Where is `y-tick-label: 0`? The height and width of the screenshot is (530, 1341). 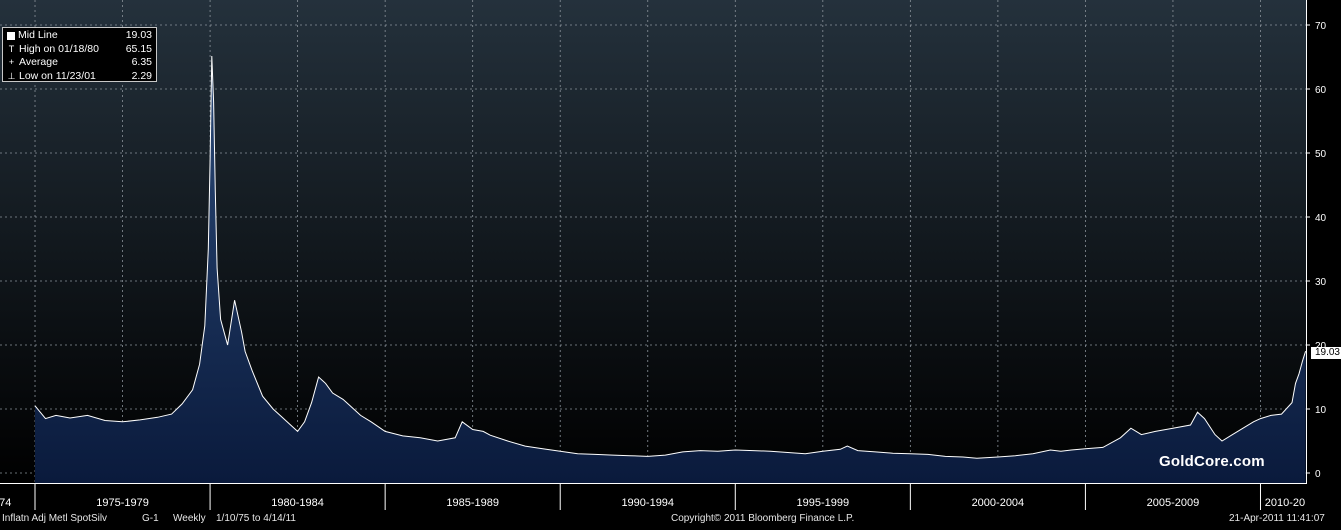
y-tick-label: 0 is located at coordinates (1318, 474).